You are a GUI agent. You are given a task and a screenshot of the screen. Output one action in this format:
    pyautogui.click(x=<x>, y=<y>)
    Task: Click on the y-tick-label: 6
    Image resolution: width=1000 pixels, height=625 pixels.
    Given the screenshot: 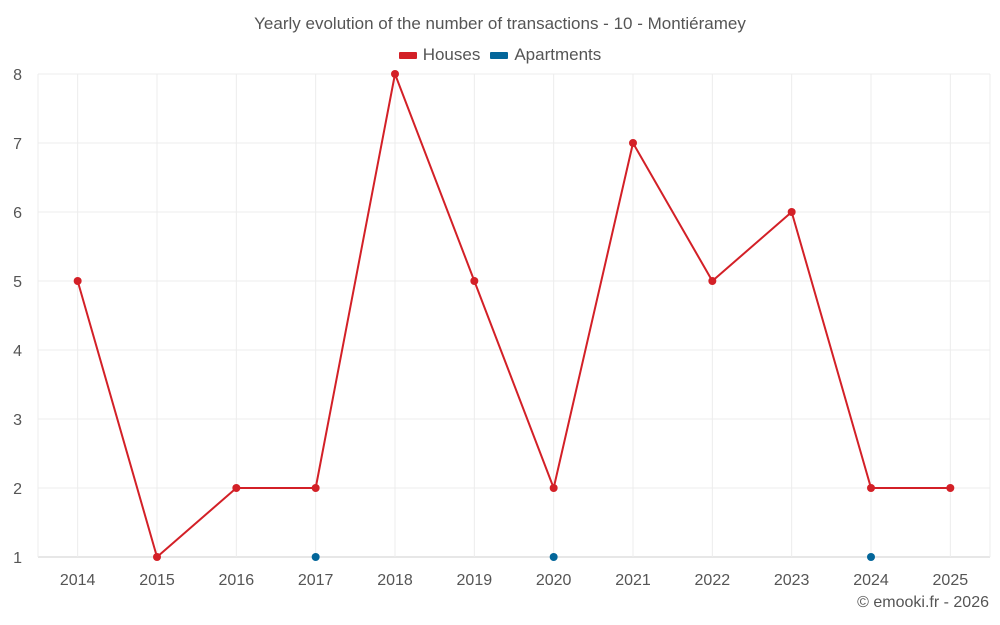 What is the action you would take?
    pyautogui.click(x=17, y=213)
    